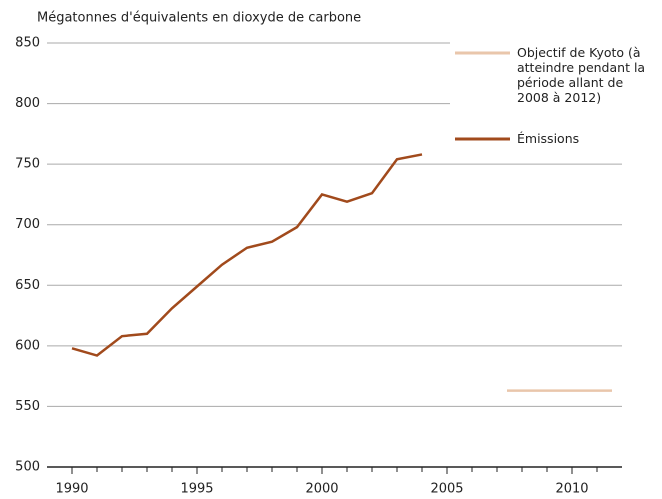  I want to click on y-tick-label: 650, so click(27, 285).